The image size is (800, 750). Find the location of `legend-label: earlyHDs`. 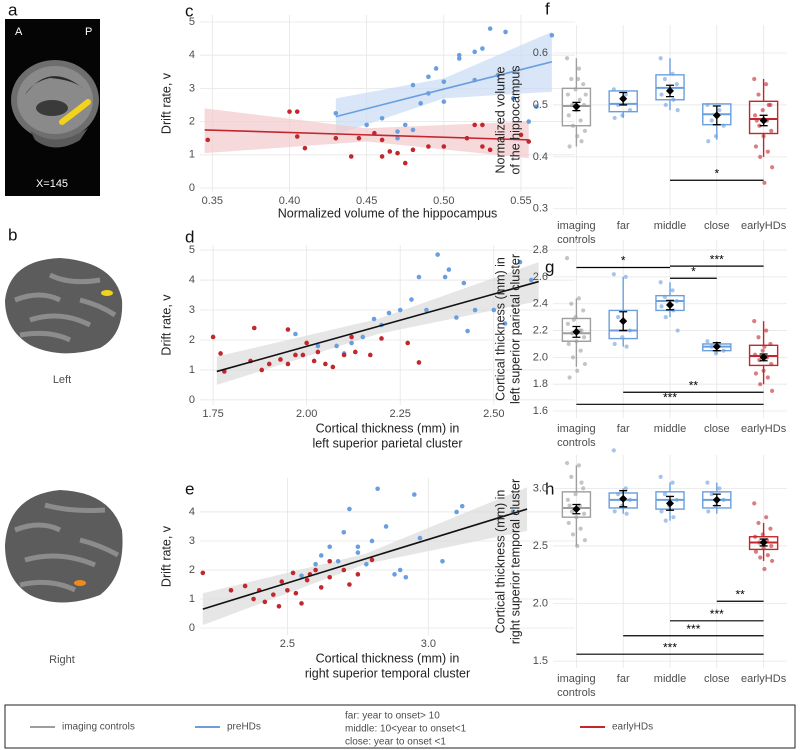

legend-label: earlyHDs is located at coordinates (632, 727).